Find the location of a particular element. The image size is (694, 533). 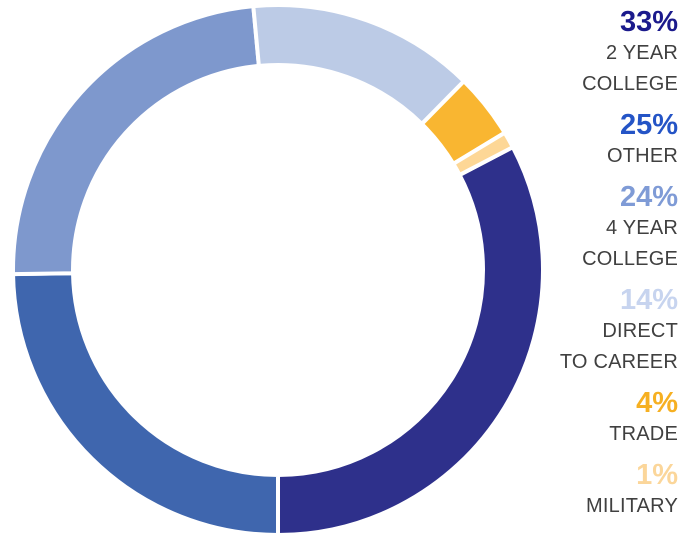

legend-label: MILITARY is located at coordinates (632, 506).